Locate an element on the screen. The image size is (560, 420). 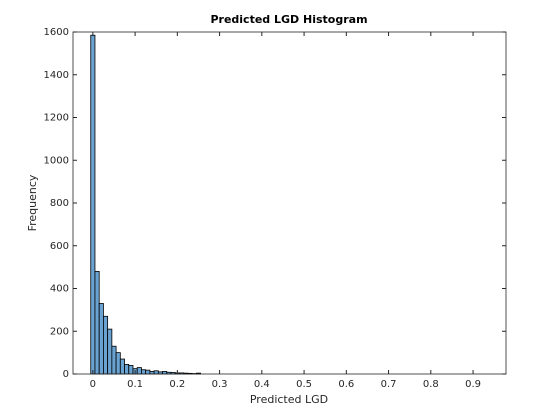
x-tick-label: 0.5 is located at coordinates (304, 384).